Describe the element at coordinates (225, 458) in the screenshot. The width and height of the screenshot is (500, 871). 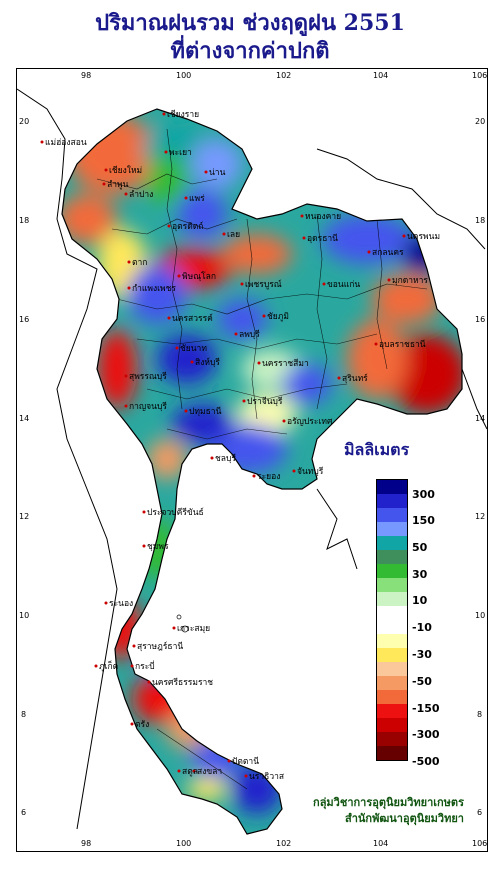
I see `place-label: ชลบุรี` at that location.